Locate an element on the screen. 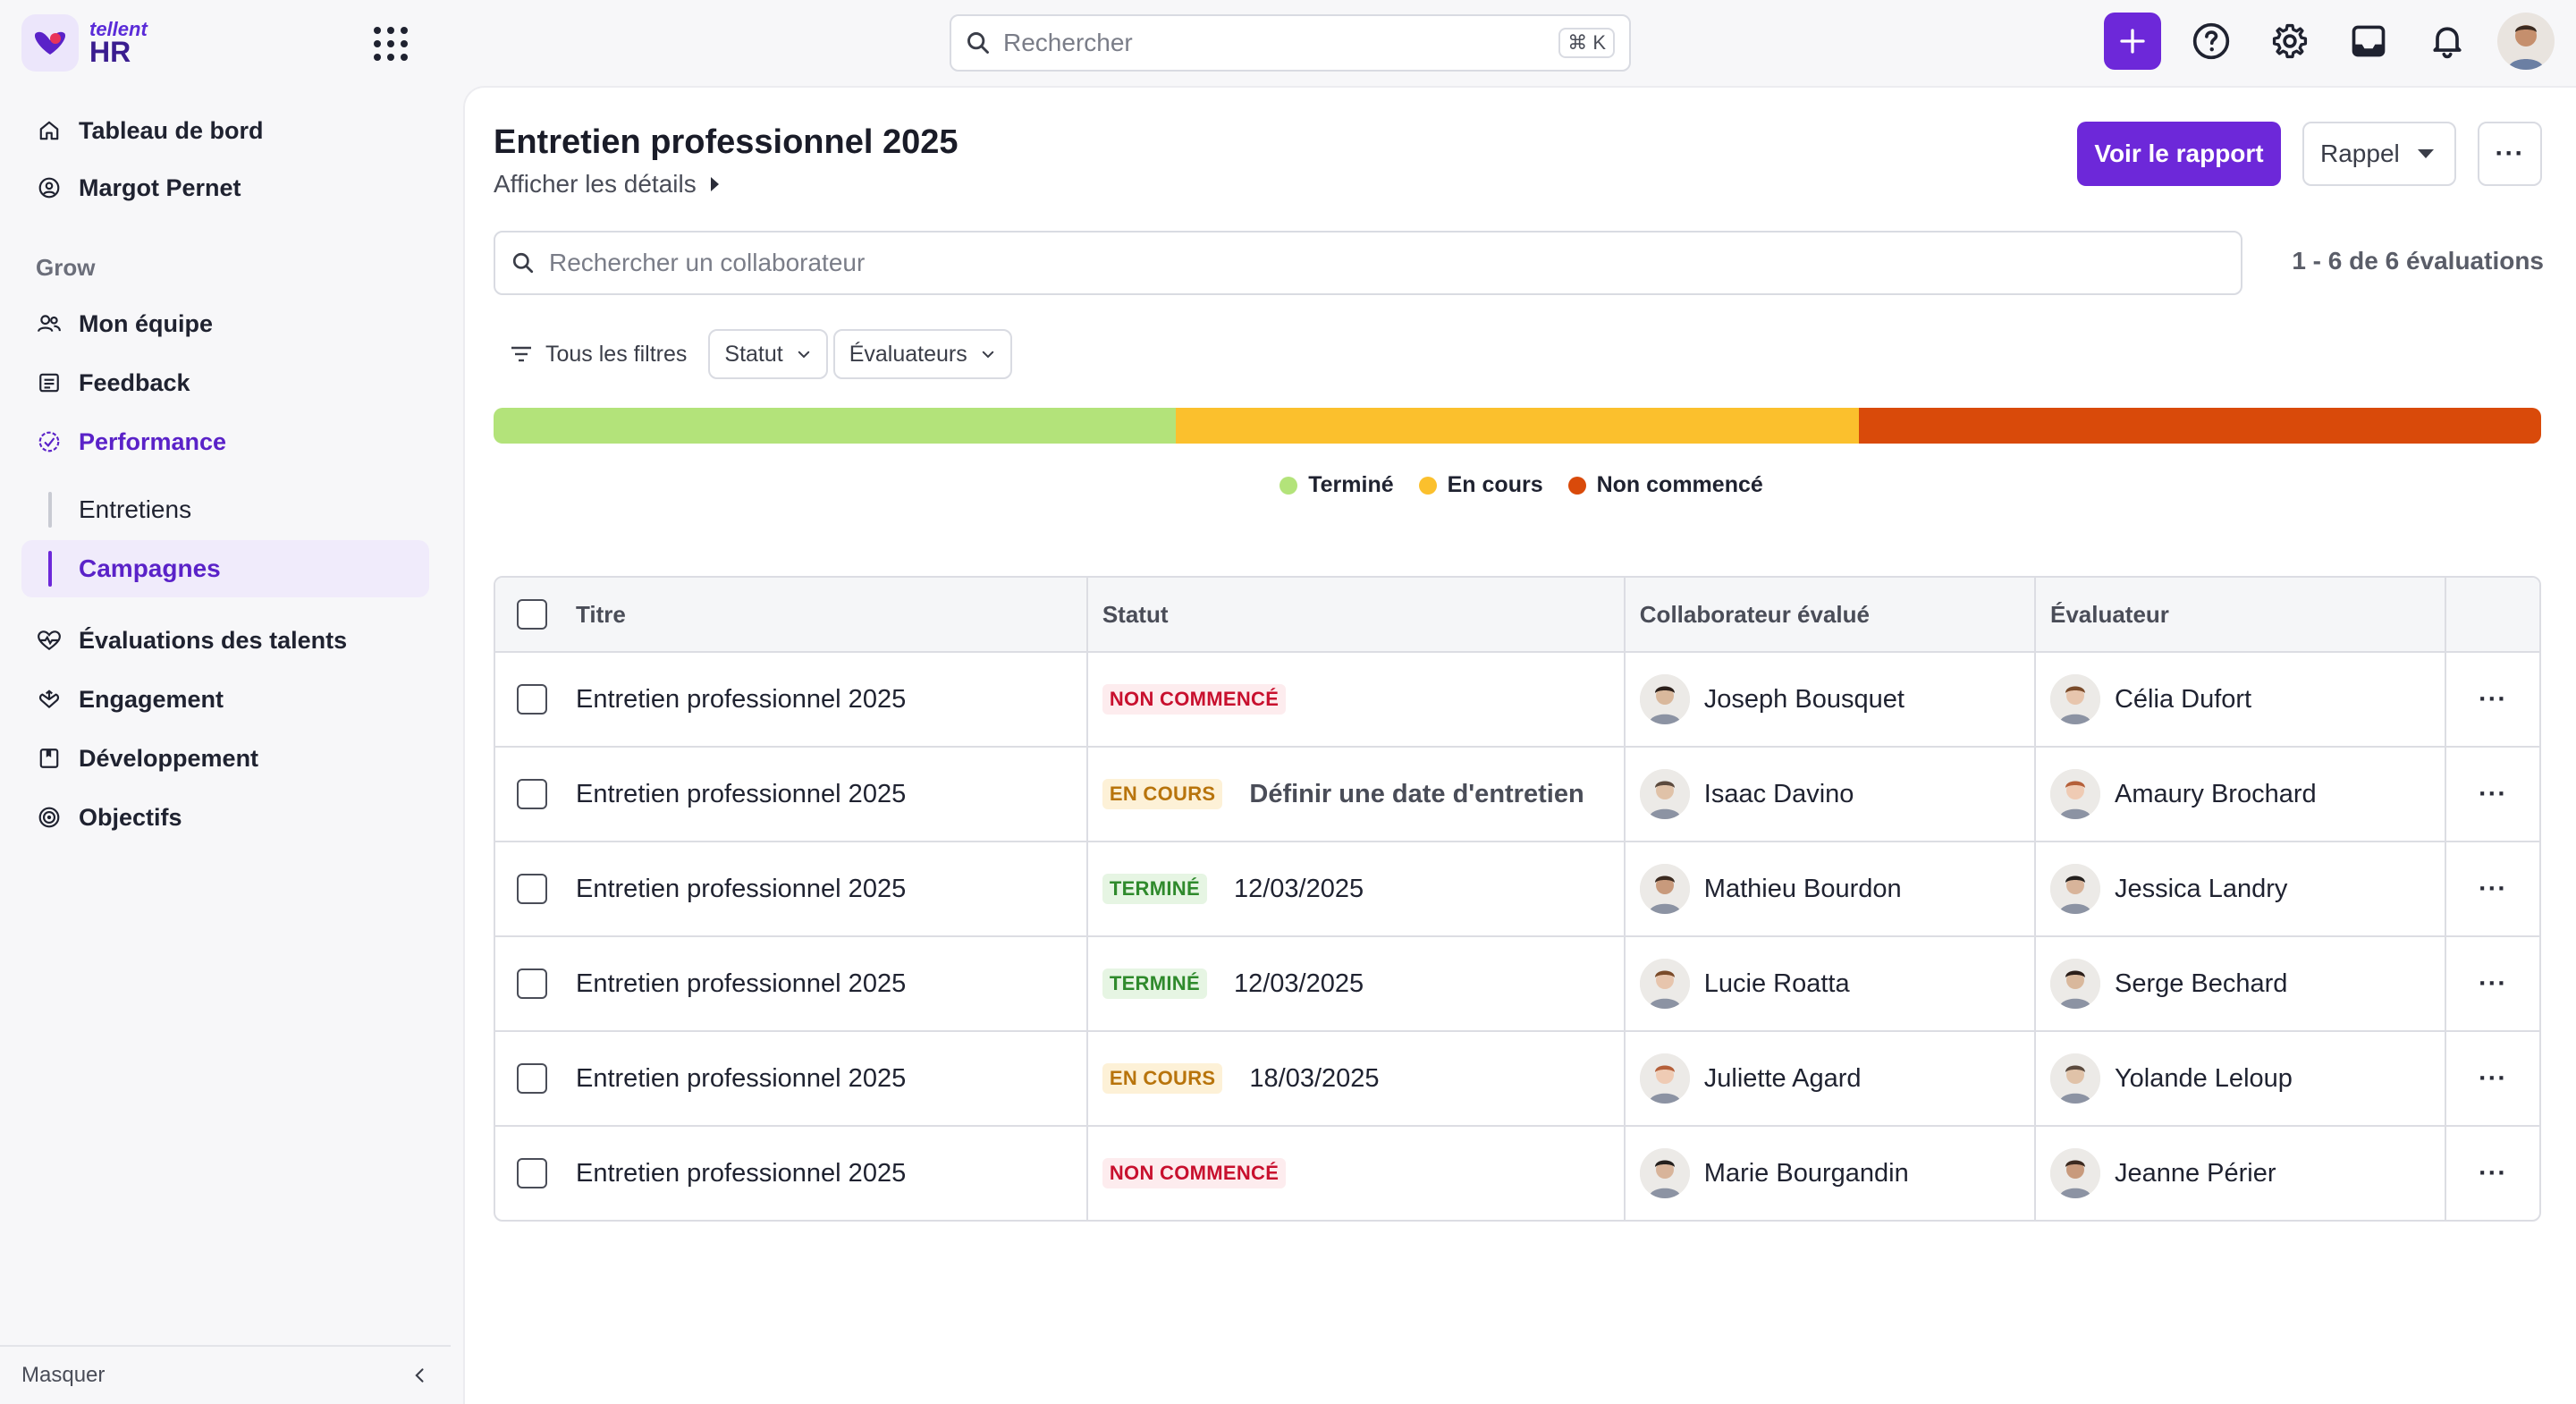 The width and height of the screenshot is (2576, 1404). status-detail: 18/03/2025 is located at coordinates (1314, 1078).